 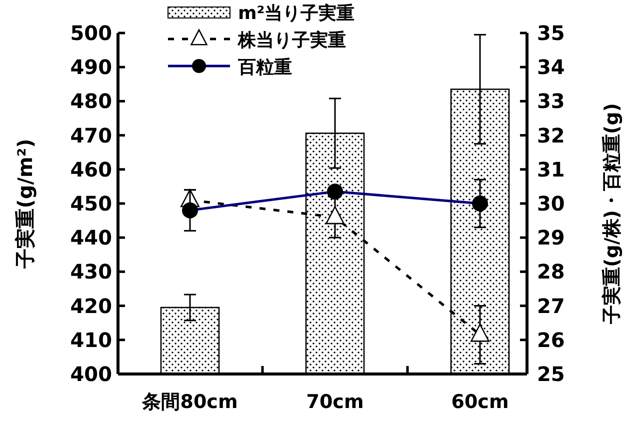 What do you see at coordinates (551, 101) in the screenshot?
I see `y2-tick-label: 33` at bounding box center [551, 101].